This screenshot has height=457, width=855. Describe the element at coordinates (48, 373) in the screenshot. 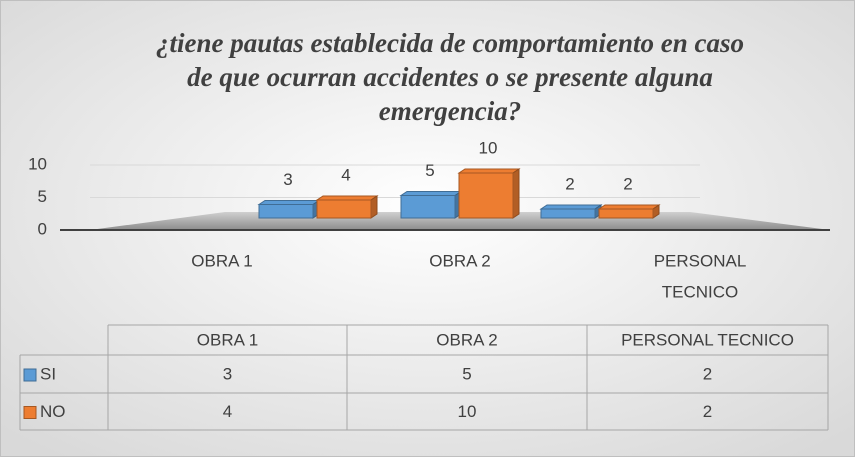

I see `legend-label: SI` at that location.